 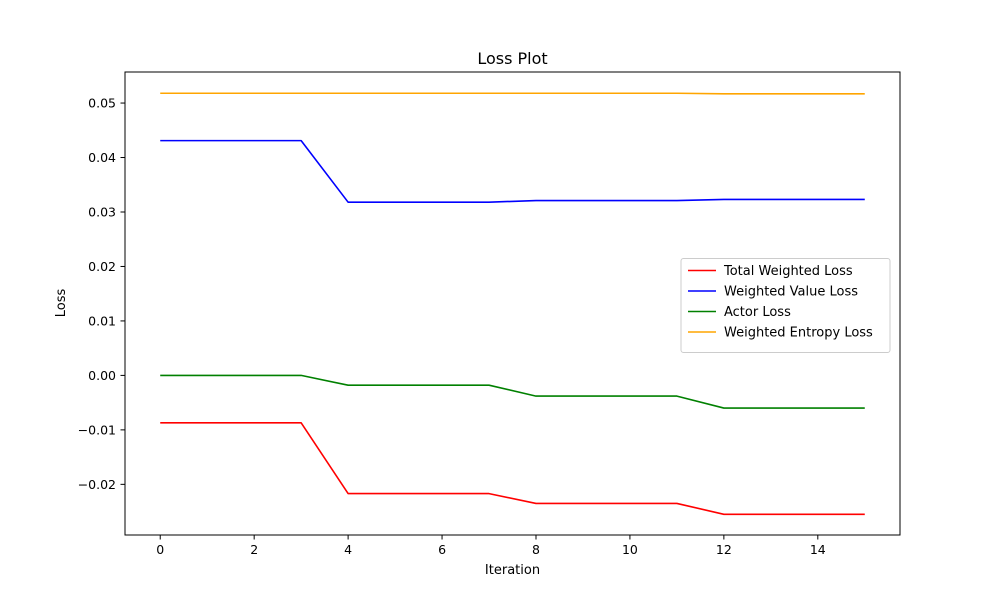 I want to click on x-tick-label: 10, so click(x=630, y=549).